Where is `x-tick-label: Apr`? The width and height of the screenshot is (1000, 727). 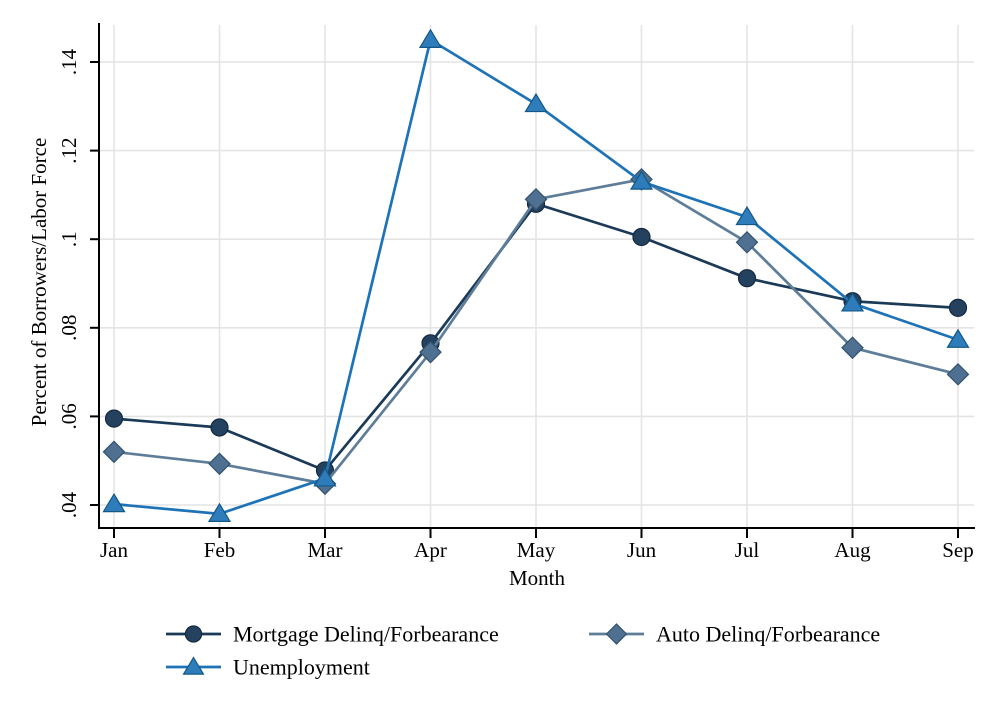 x-tick-label: Apr is located at coordinates (430, 550).